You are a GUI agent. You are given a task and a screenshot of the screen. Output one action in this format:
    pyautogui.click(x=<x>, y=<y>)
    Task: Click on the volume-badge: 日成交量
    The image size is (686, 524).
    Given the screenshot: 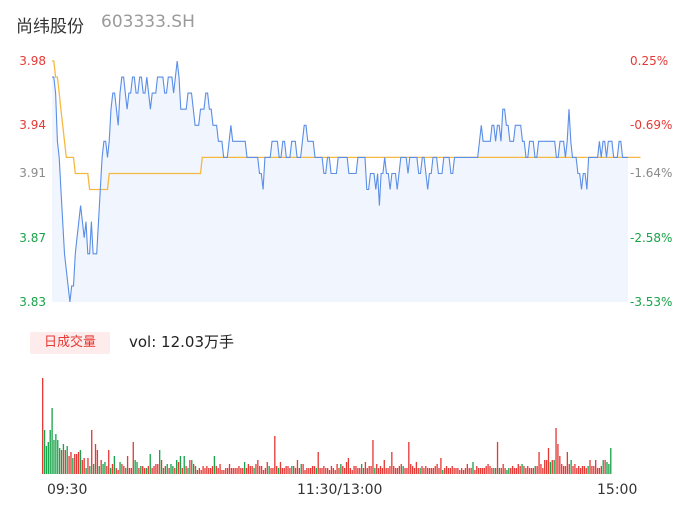 What is the action you would take?
    pyautogui.click(x=70, y=343)
    